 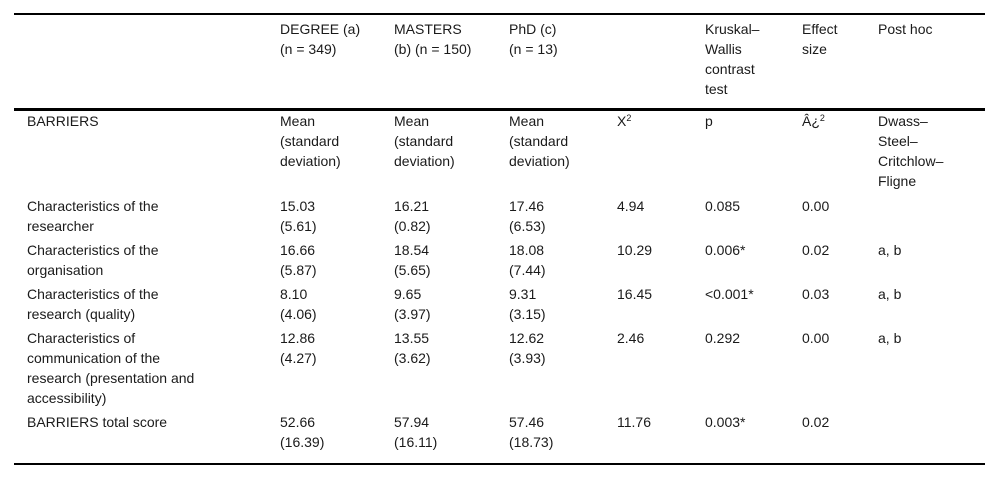 What do you see at coordinates (729, 294) in the screenshot?
I see `cell-p-value: <0.001*` at bounding box center [729, 294].